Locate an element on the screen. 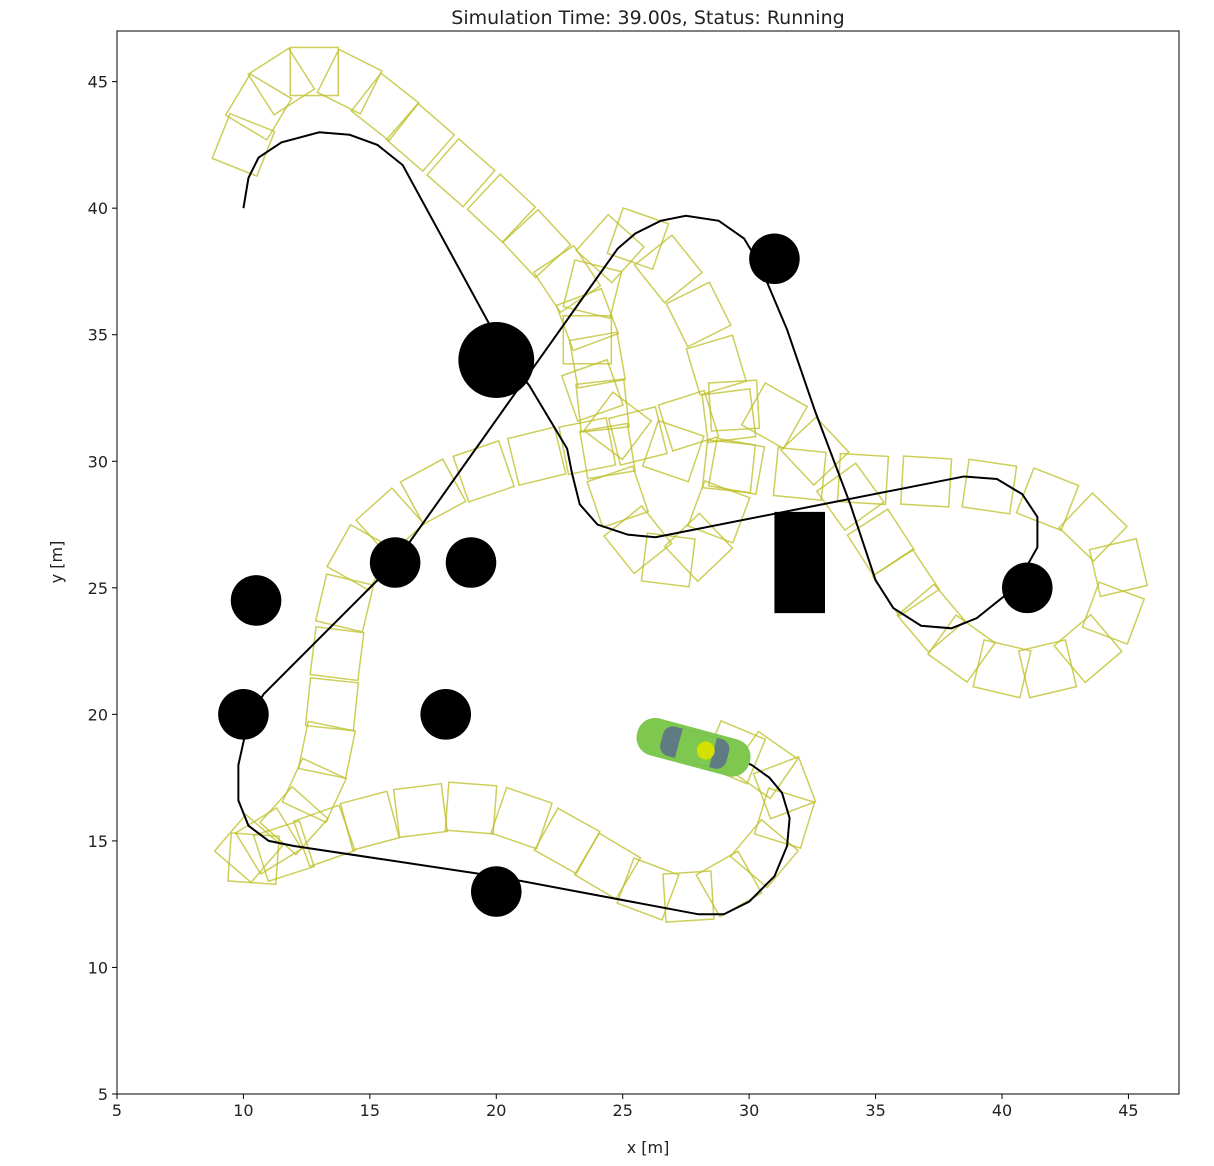 This screenshot has width=1214, height=1166. y-tick-label: 20 is located at coordinates (98, 714).